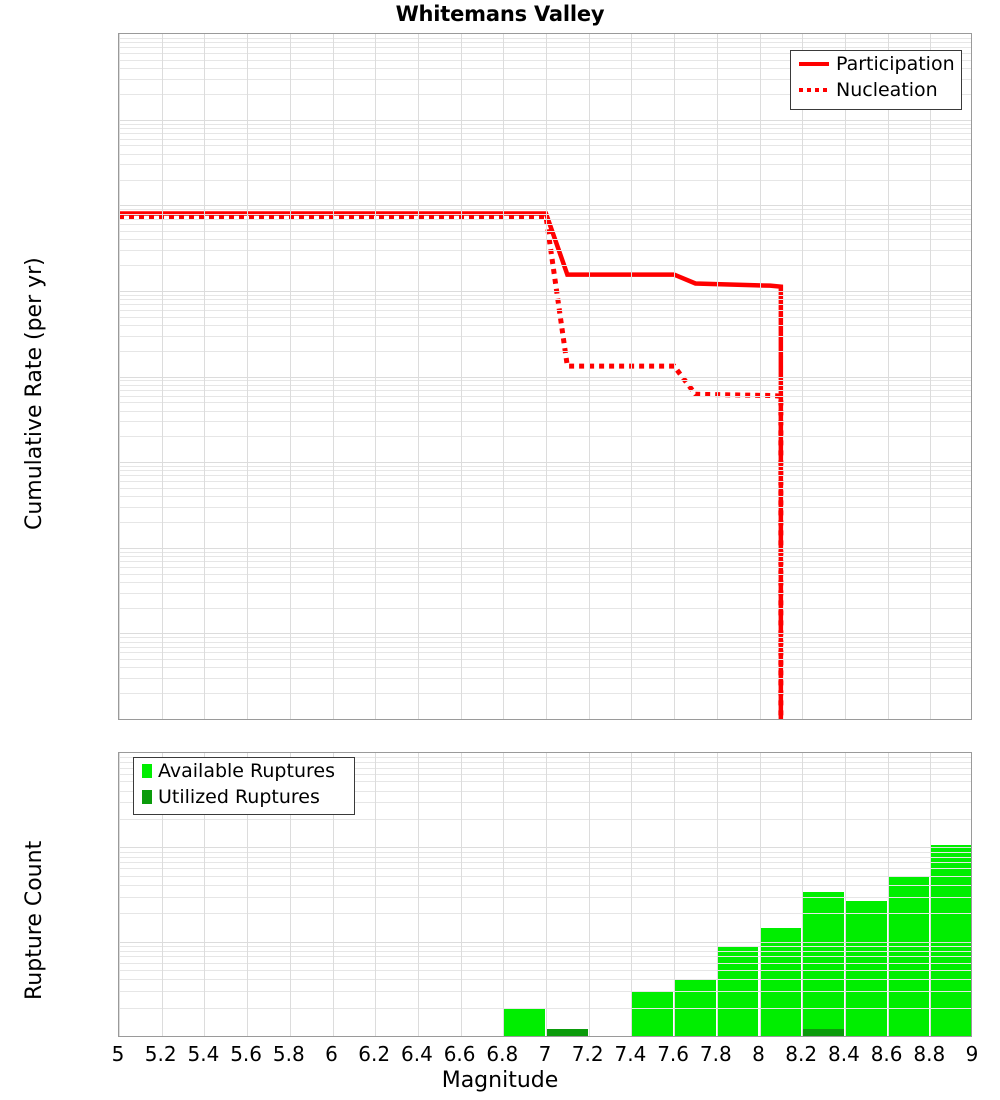 The width and height of the screenshot is (1000, 1100). What do you see at coordinates (801, 1054) in the screenshot?
I see `x-axis-tick-label: 8.2` at bounding box center [801, 1054].